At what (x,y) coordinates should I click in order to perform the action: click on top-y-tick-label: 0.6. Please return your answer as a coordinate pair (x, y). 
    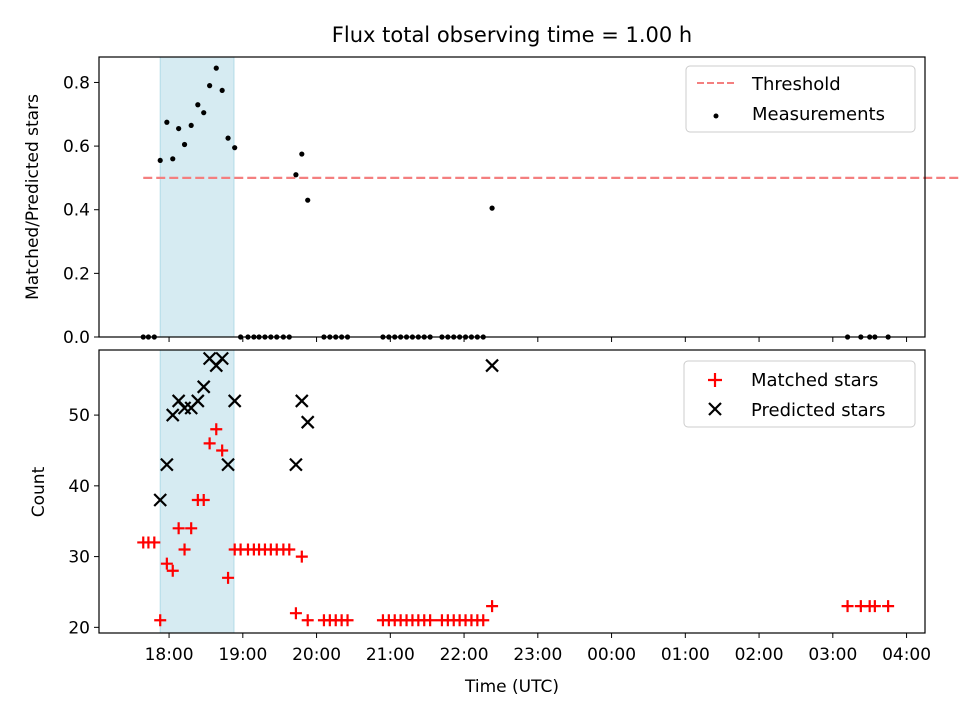
    Looking at the image, I should click on (76, 147).